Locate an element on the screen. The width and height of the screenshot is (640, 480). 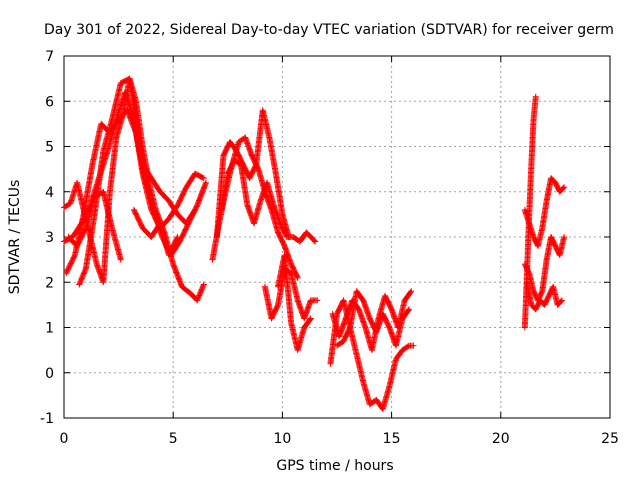
y-tick-label: 6 is located at coordinates (49, 102).